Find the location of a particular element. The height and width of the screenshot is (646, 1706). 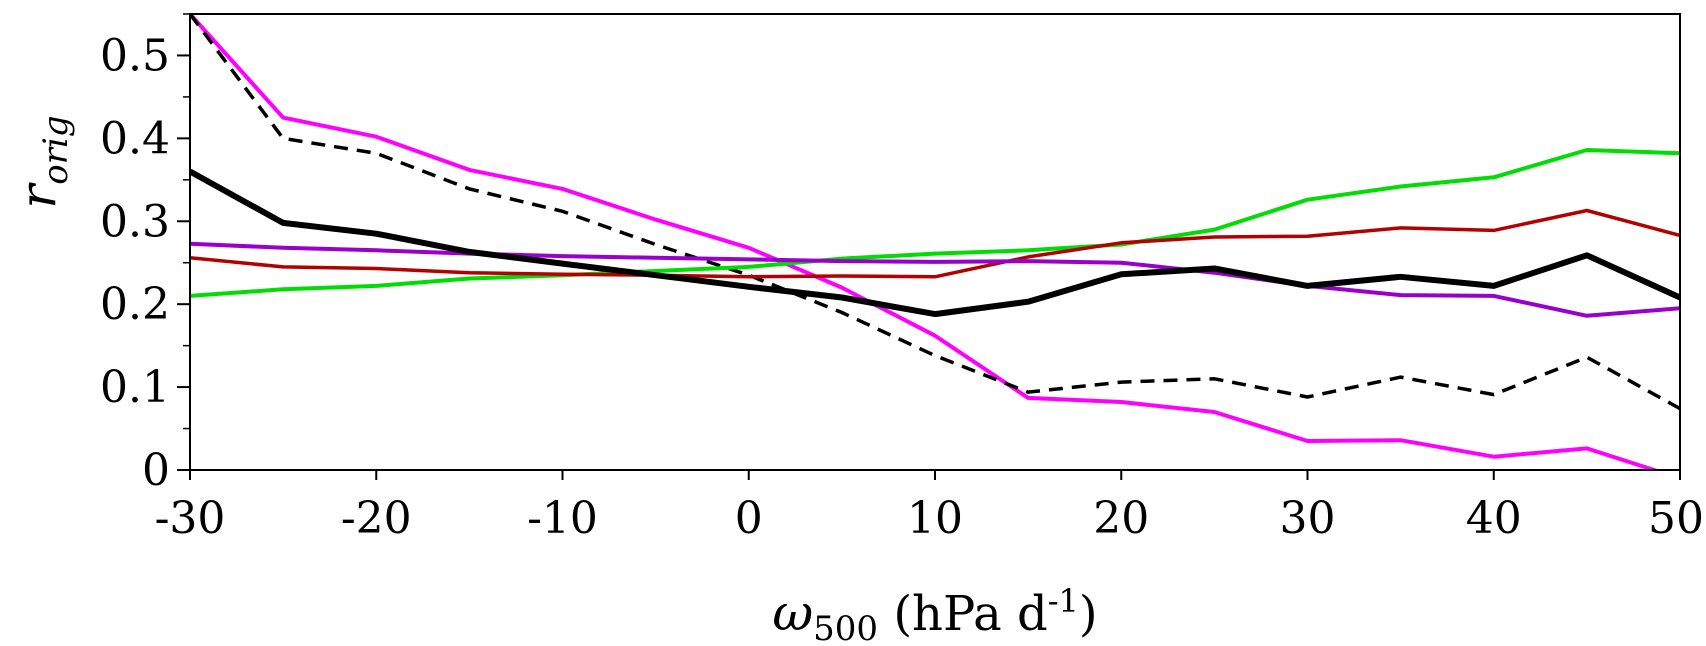

x-axis: -30 -20 -10 0 10 20 30 40 50 is located at coordinates (929, 507).